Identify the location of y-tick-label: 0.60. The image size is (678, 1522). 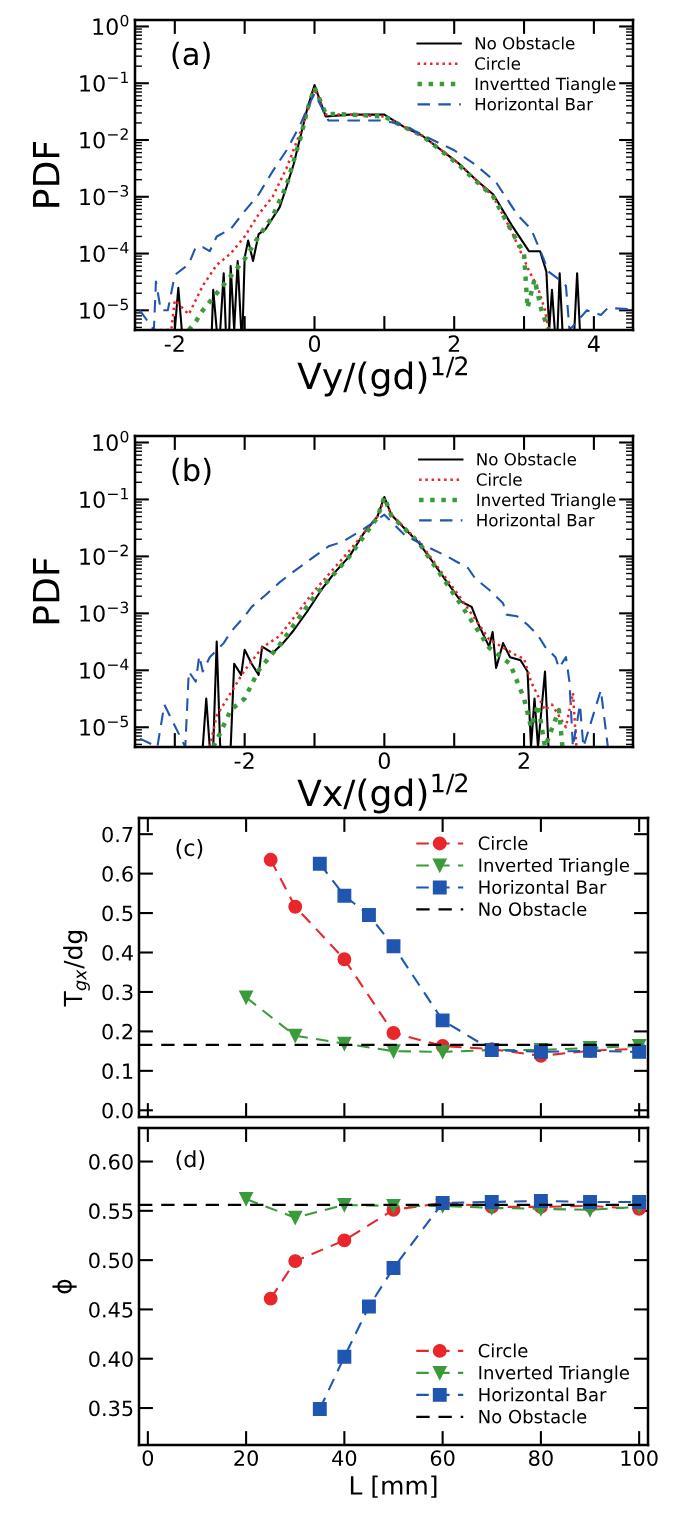
(111, 1161).